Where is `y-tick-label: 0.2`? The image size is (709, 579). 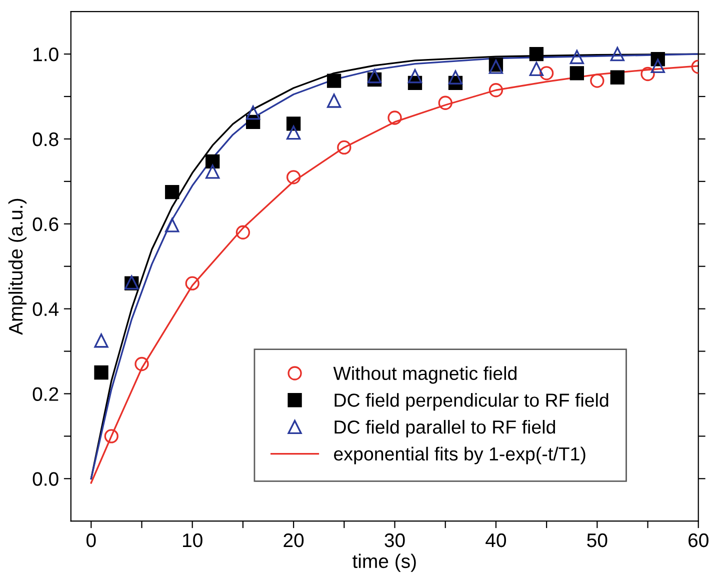 y-tick-label: 0.2 is located at coordinates (45, 394).